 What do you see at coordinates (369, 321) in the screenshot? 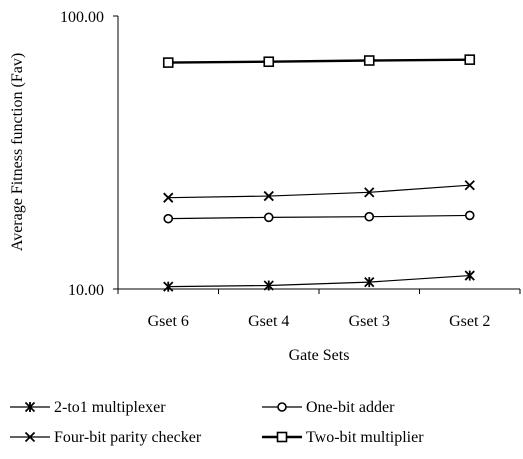
I see `x-tick-label: Gset 3` at bounding box center [369, 321].